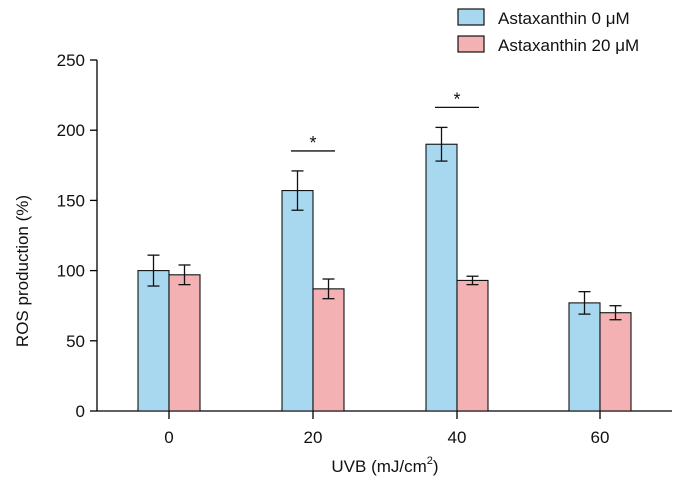 The width and height of the screenshot is (689, 481). What do you see at coordinates (564, 18) in the screenshot?
I see `legend-label-0: Astaxanthin 0 μM` at bounding box center [564, 18].